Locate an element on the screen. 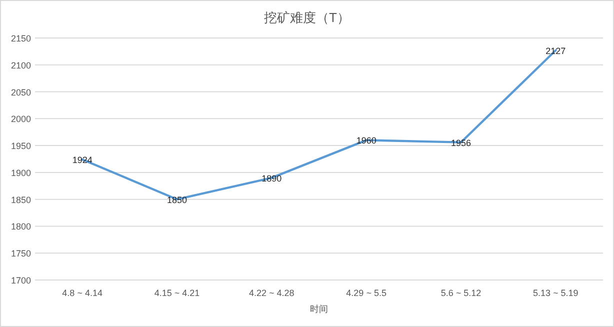 Image resolution: width=614 pixels, height=327 pixels. x-tick-label: 4.22 ~ 4.28 is located at coordinates (271, 293).